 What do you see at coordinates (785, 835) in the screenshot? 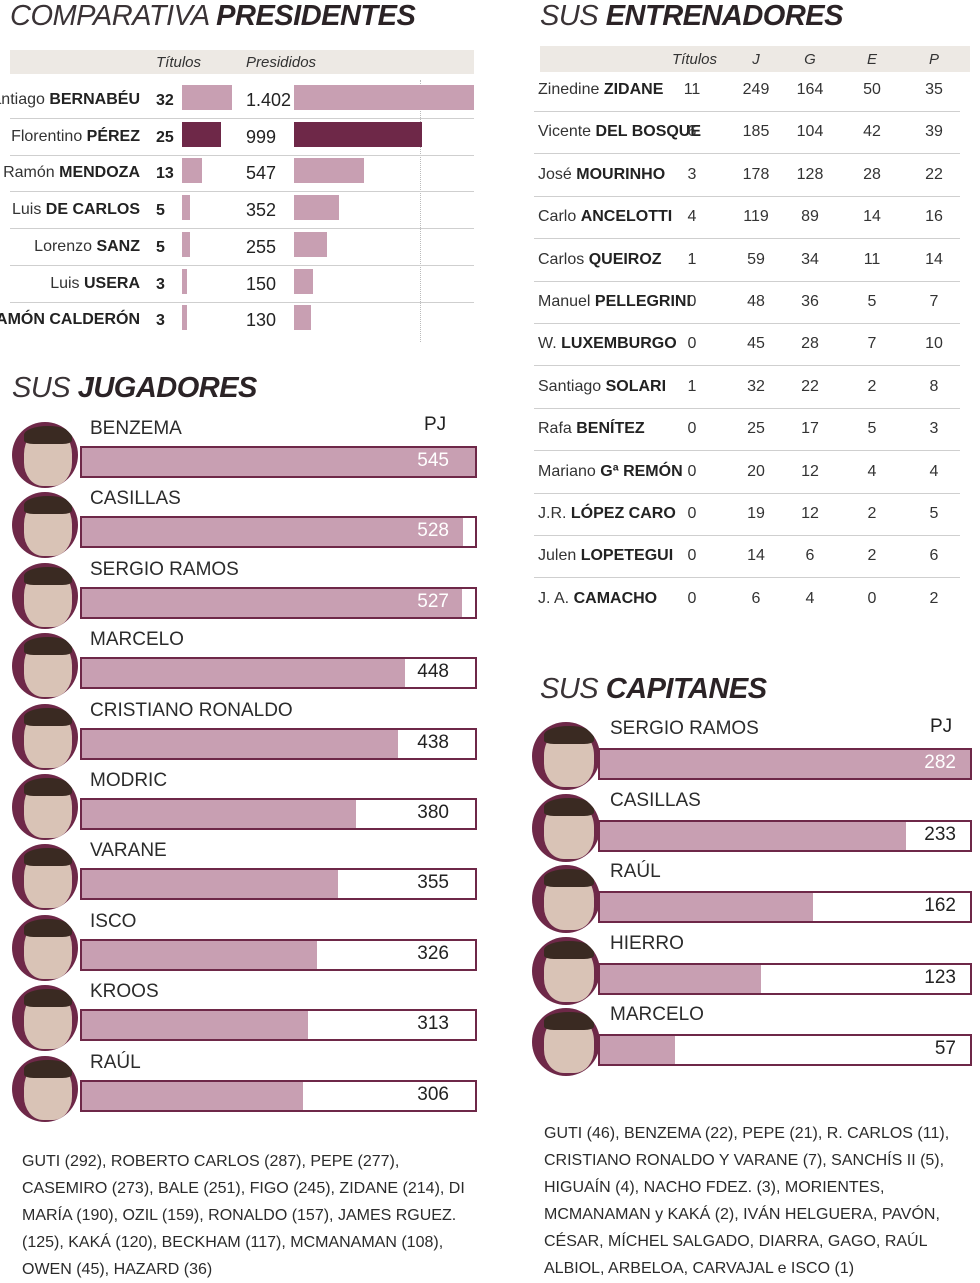
I see `captain-bar-track: 233` at bounding box center [785, 835].